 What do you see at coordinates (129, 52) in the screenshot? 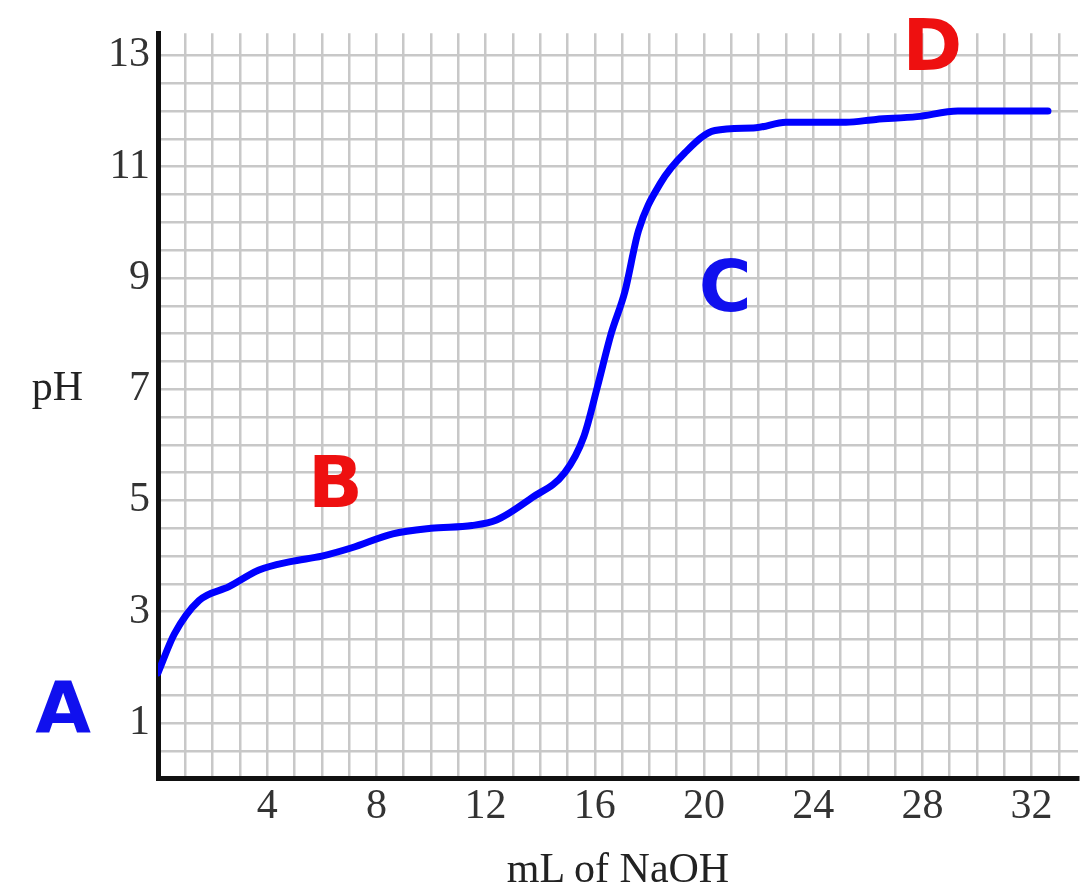
I see `y-tick-label: 13` at bounding box center [129, 52].